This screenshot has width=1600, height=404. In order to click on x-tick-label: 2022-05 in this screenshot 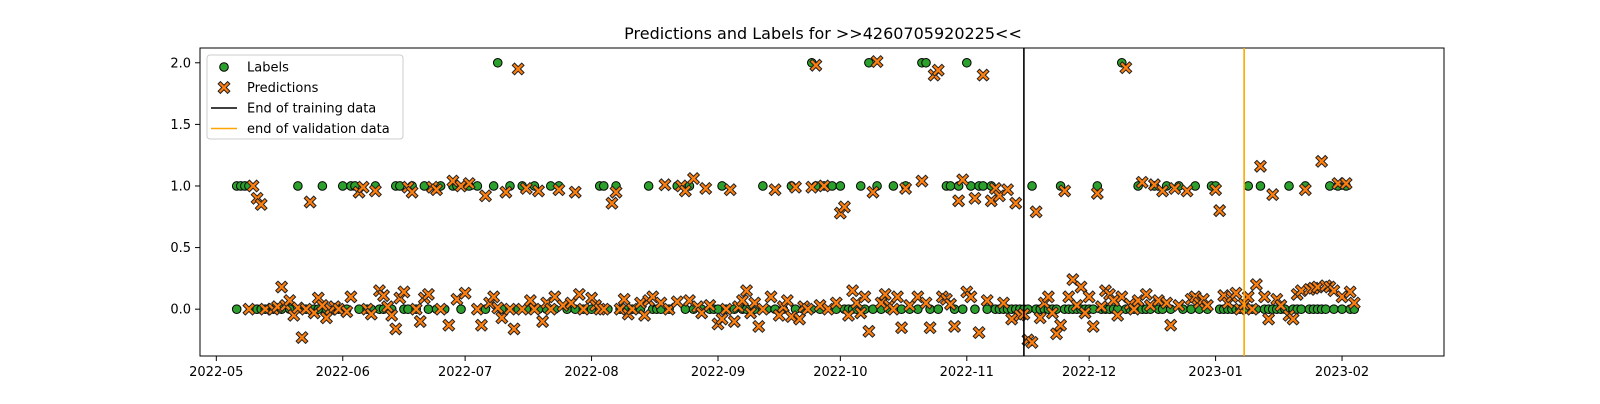, I will do `click(216, 372)`.